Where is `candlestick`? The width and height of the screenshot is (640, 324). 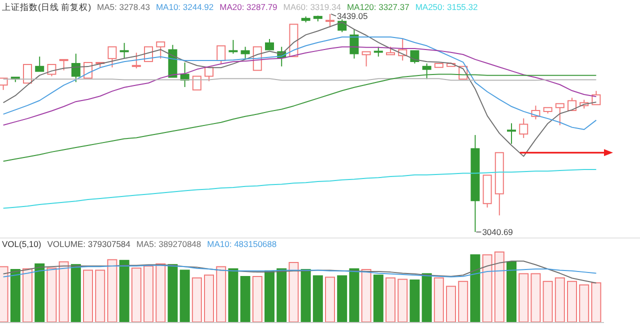 candlestick is located at coordinates (475, 183).